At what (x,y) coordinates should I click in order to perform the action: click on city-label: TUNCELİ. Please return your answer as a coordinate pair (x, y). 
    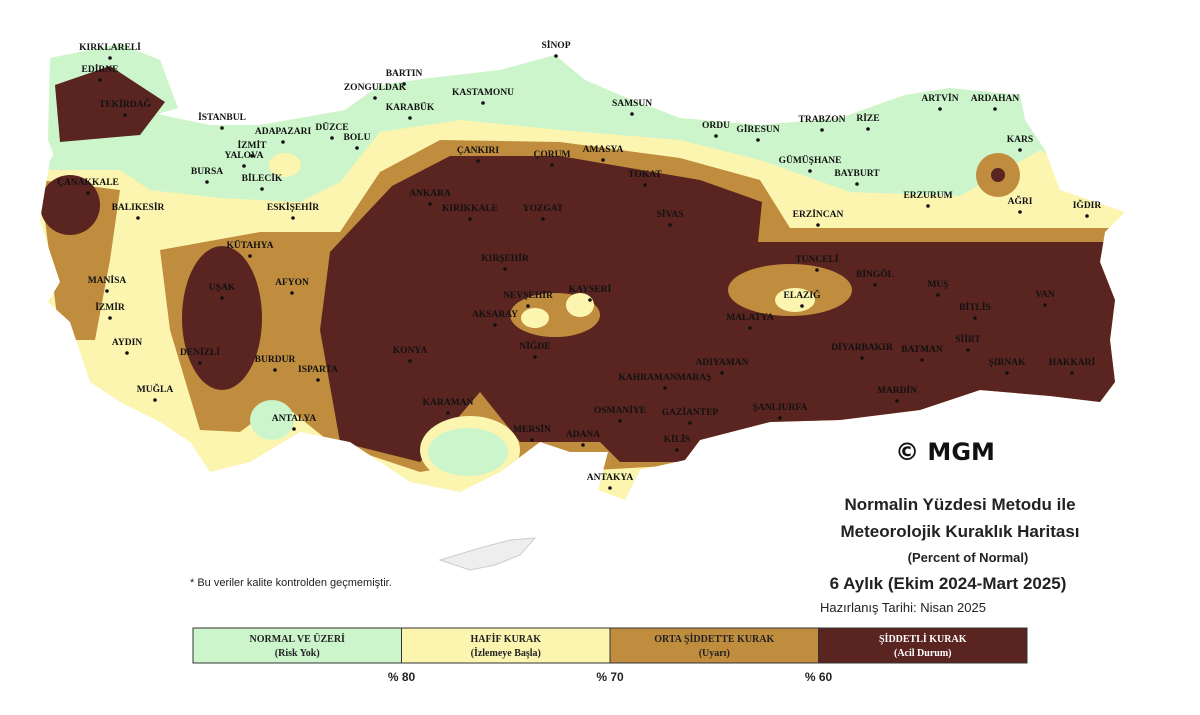
    Looking at the image, I should click on (817, 259).